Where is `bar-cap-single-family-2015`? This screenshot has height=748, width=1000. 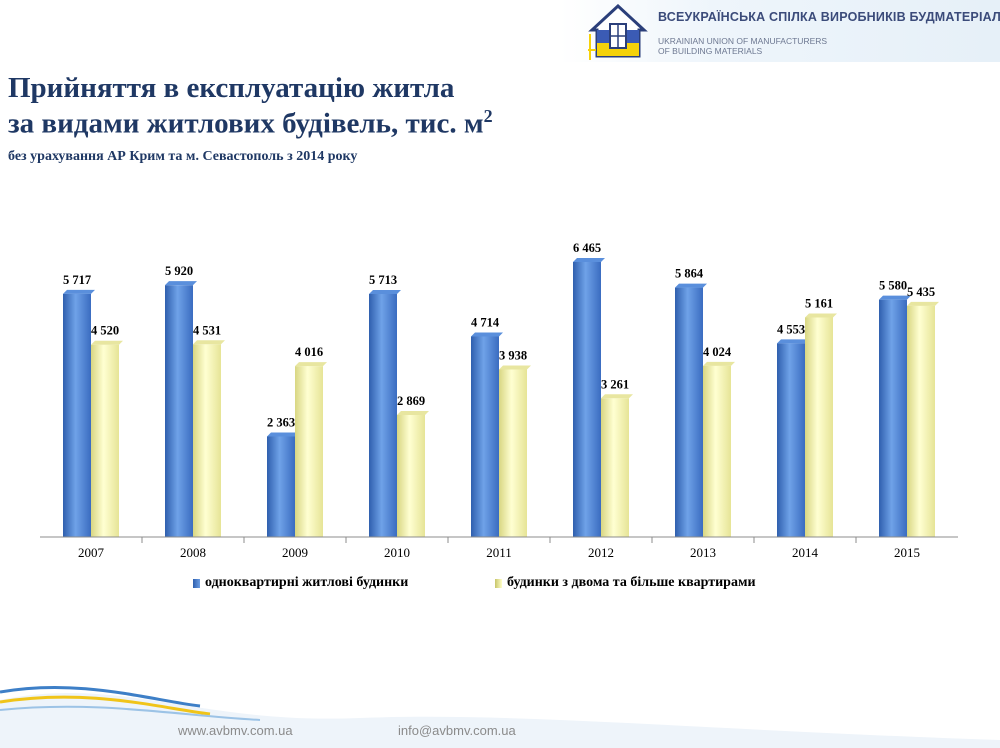
bar-cap-single-family-2015 is located at coordinates (895, 297).